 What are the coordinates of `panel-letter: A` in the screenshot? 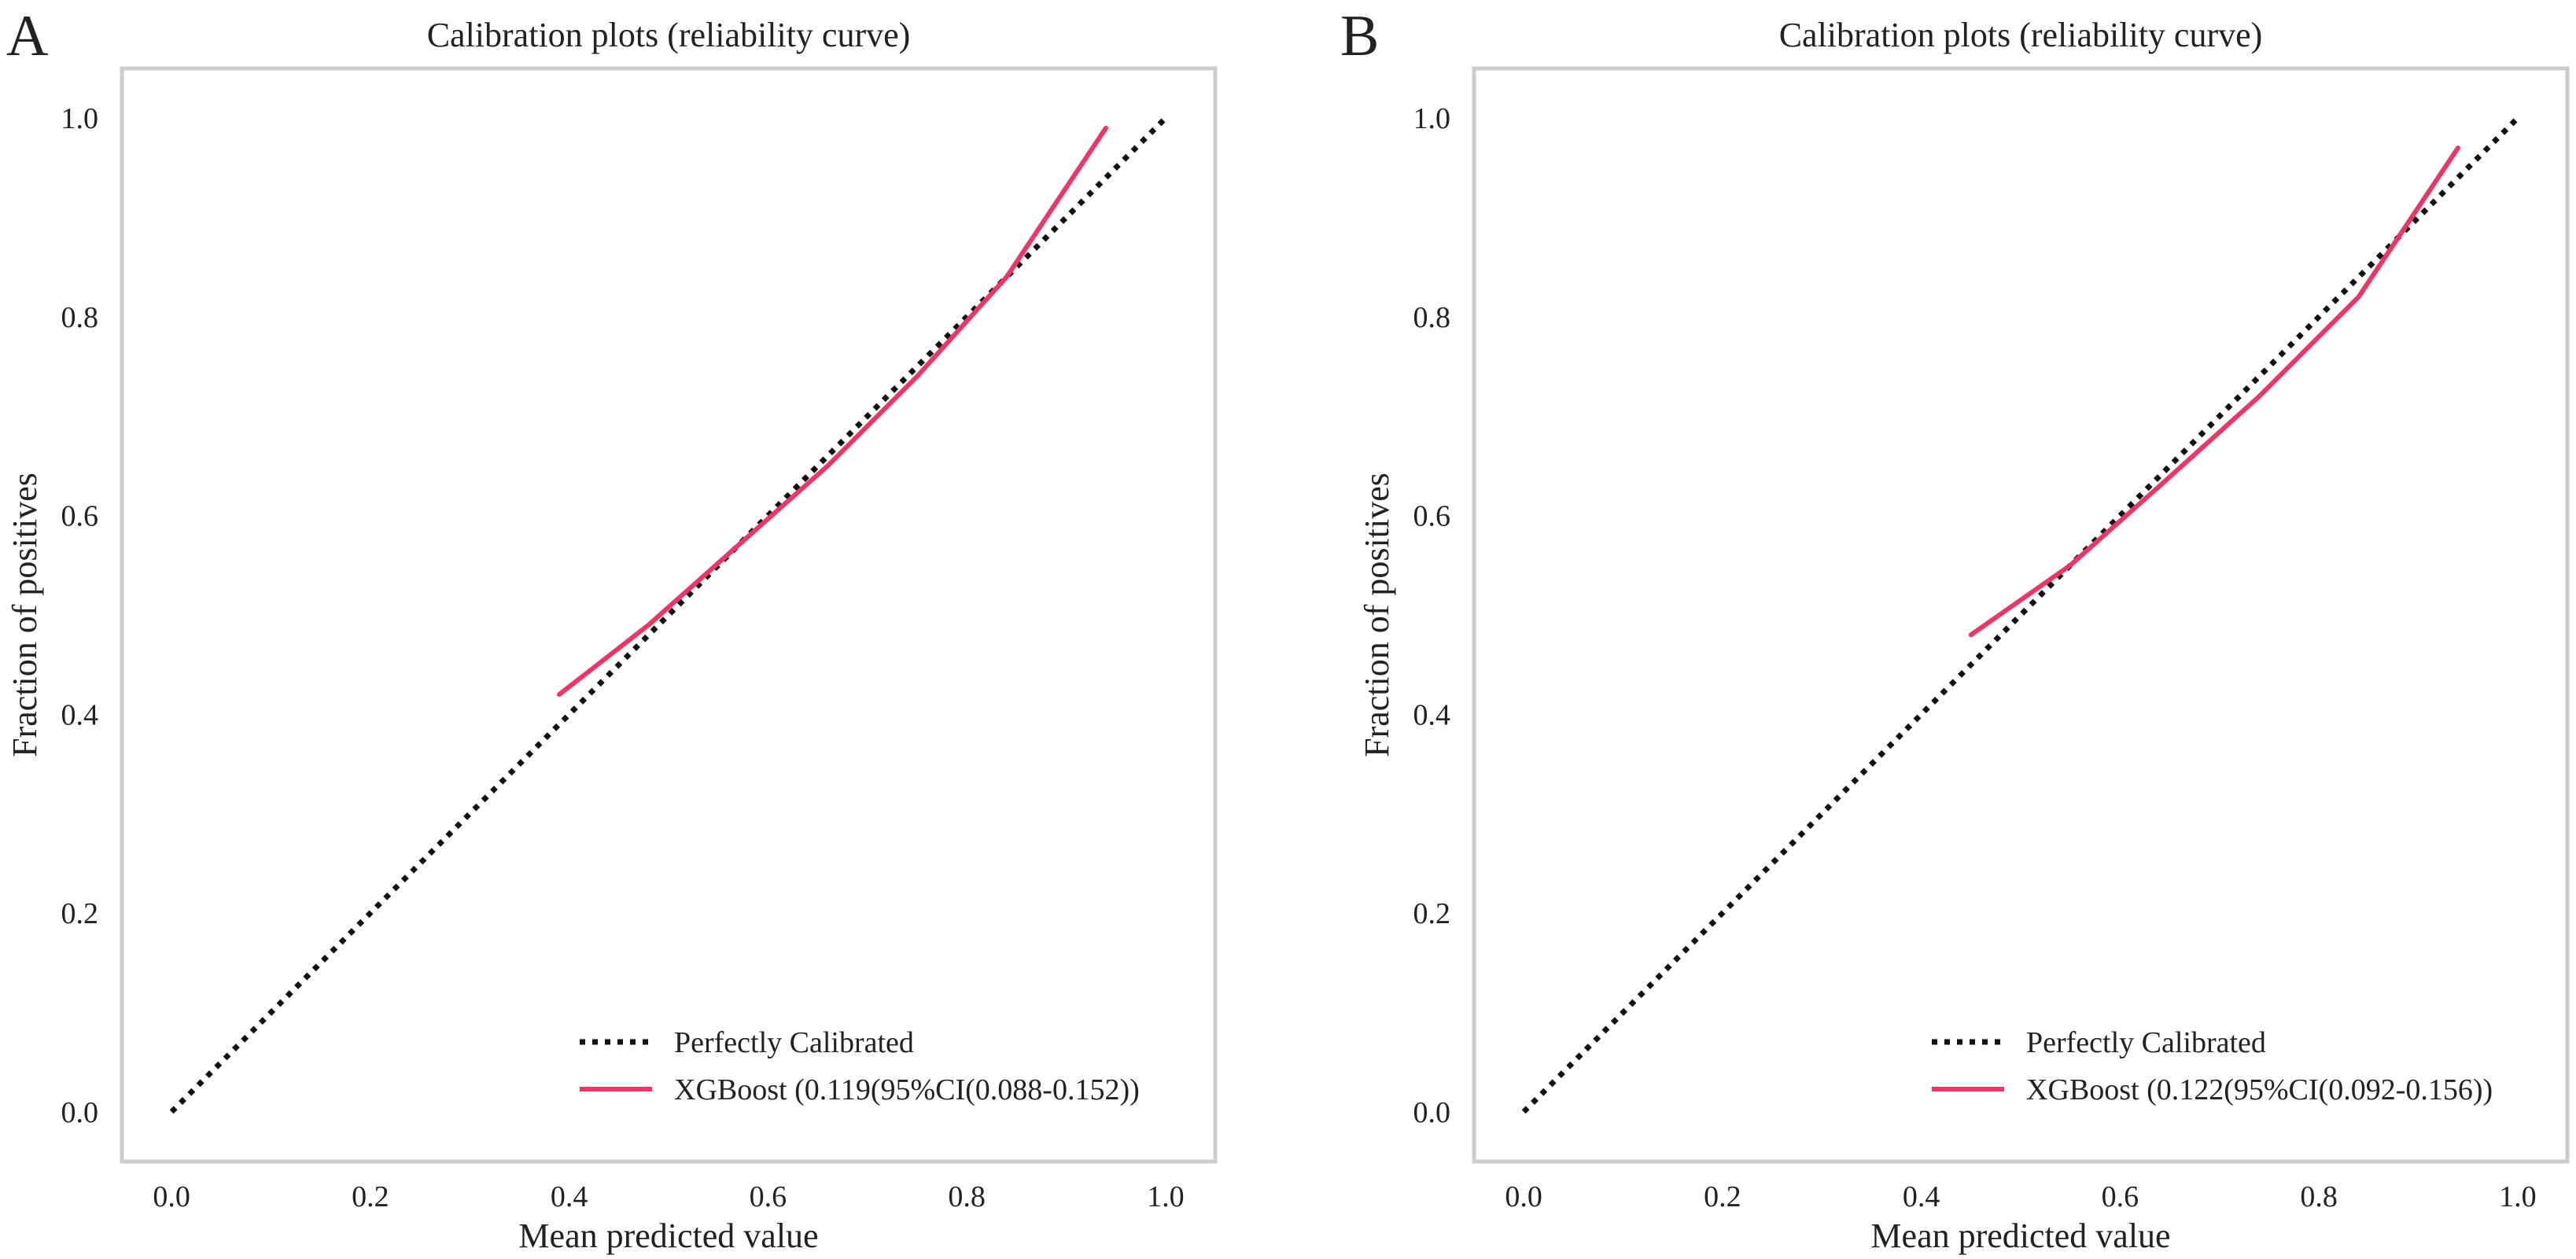 It's located at (27, 36).